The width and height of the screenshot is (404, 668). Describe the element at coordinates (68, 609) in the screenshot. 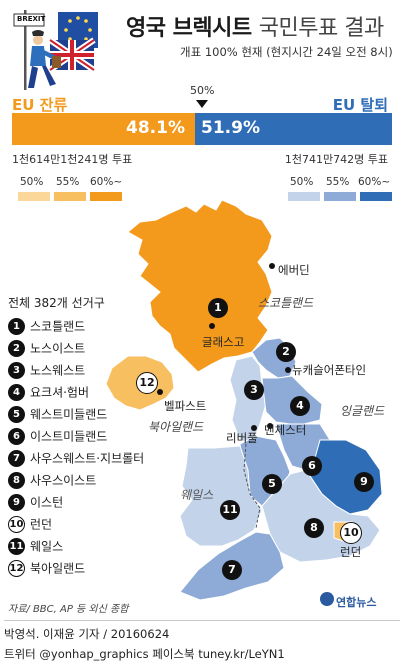

I see `source-note: 자료/ BBC, AP 등 외신 종합` at that location.